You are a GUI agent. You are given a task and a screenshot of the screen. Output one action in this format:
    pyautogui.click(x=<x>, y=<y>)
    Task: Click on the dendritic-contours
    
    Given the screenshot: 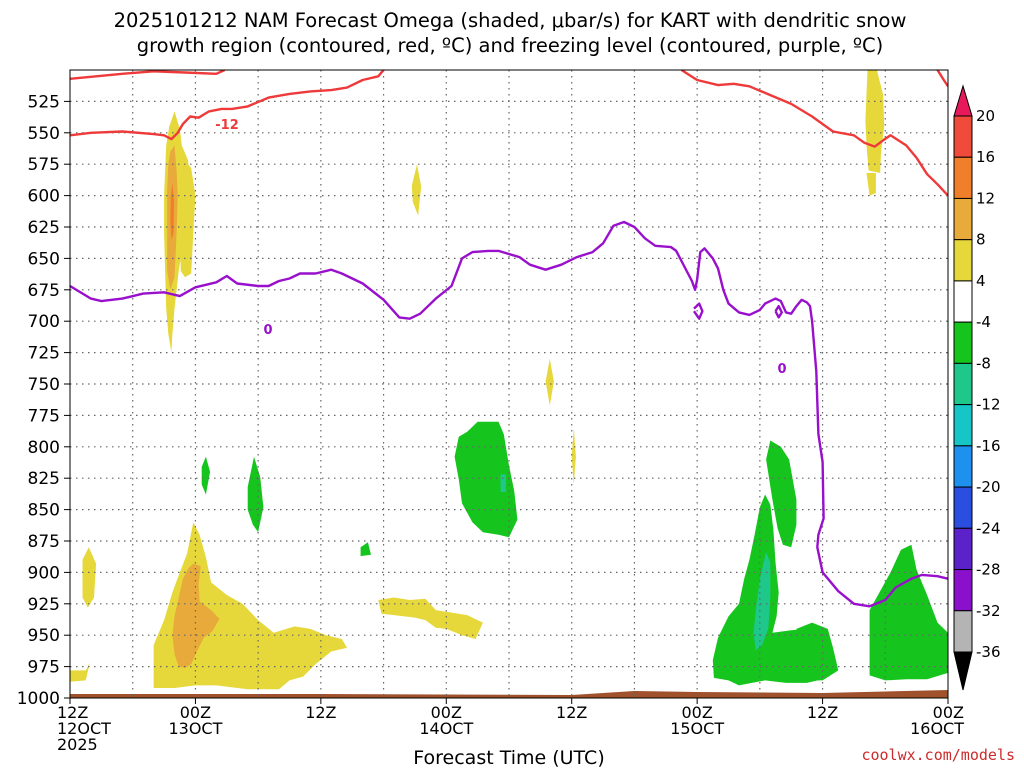 What is the action you would take?
    pyautogui.click(x=509, y=133)
    